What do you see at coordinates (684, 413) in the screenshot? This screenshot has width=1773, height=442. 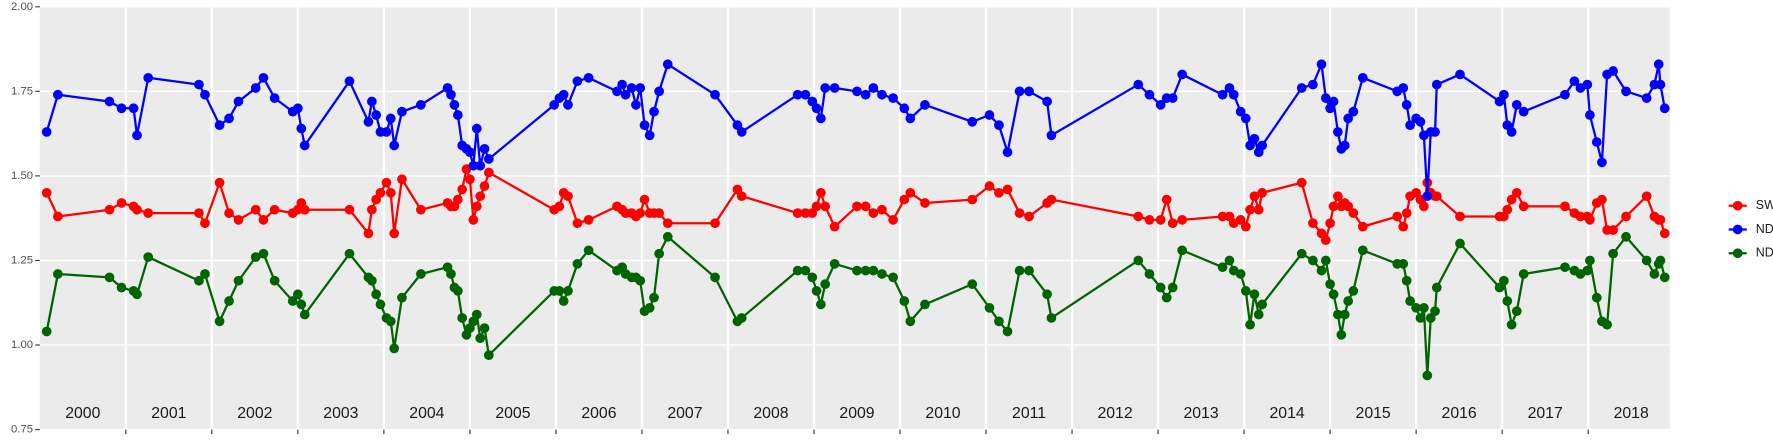 I see `year-label: 2007` at bounding box center [684, 413].